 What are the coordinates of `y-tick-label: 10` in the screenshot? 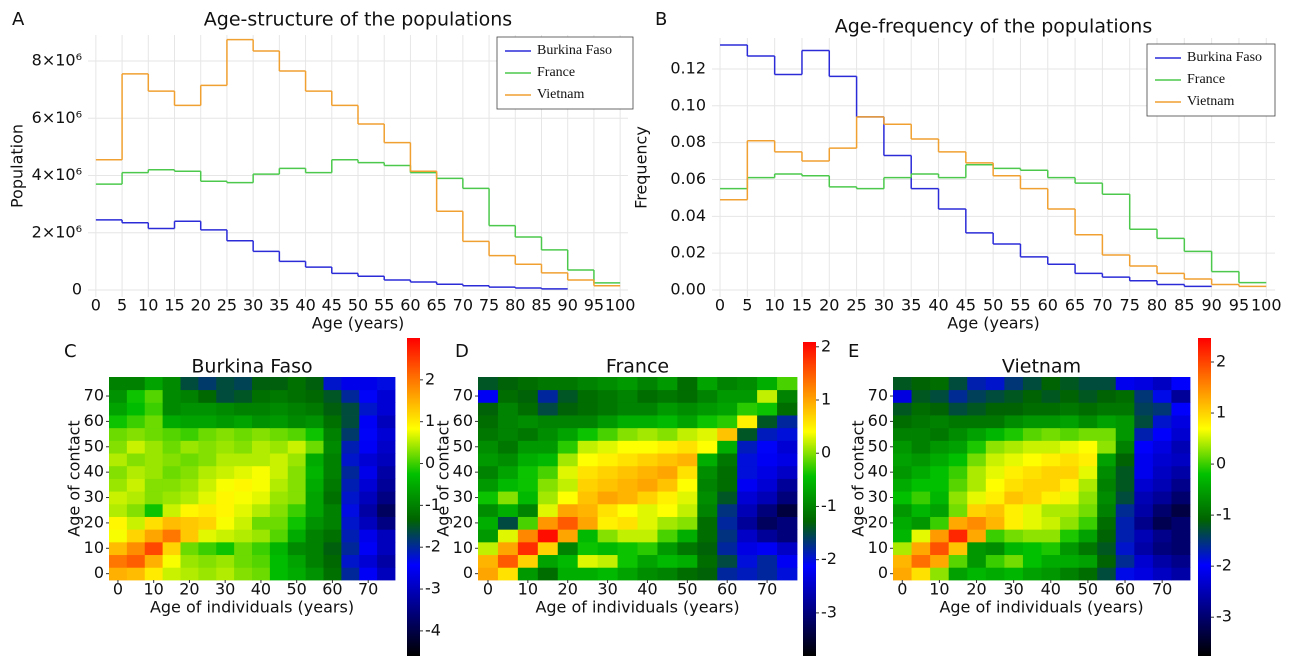 It's located at (94, 547).